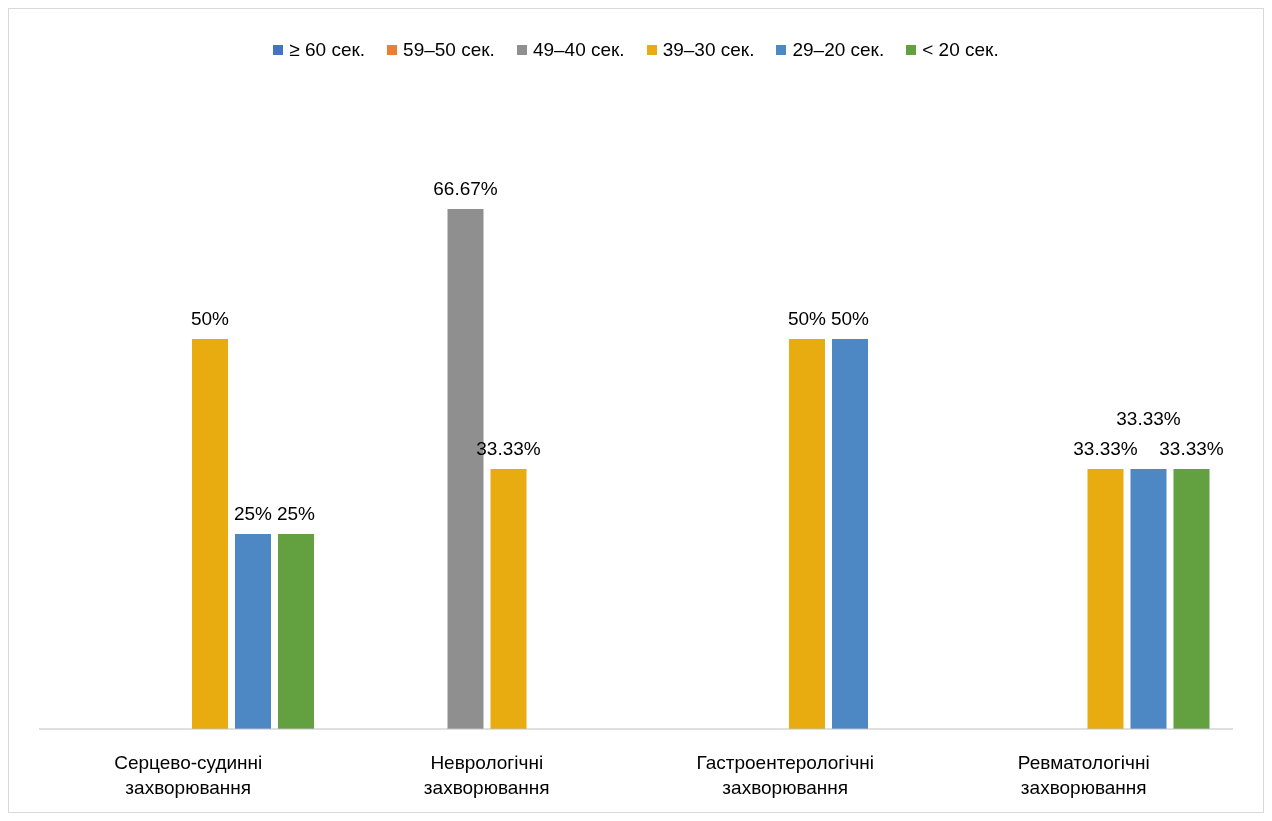 Image resolution: width=1272 pixels, height=821 pixels. I want to click on legend-label: 49–40 сек., so click(578, 50).